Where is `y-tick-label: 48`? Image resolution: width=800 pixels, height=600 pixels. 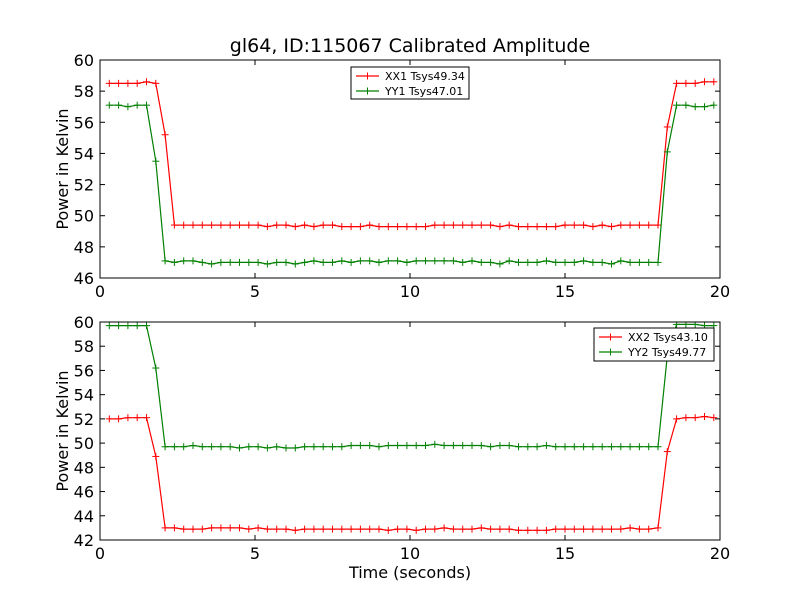
y-tick-label: 48 is located at coordinates (84, 467).